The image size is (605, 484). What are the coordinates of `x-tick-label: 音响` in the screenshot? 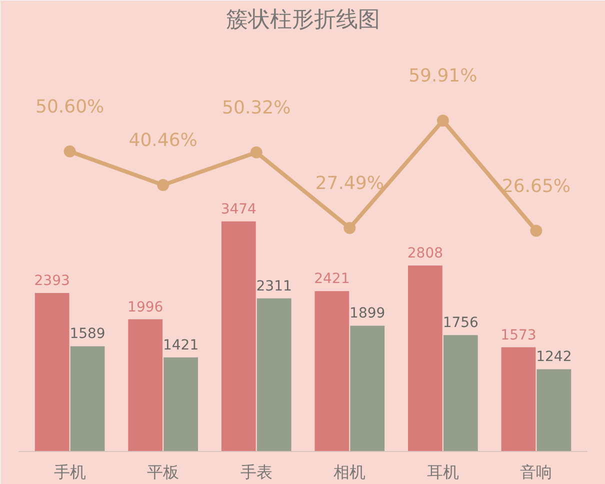 It's located at (536, 472).